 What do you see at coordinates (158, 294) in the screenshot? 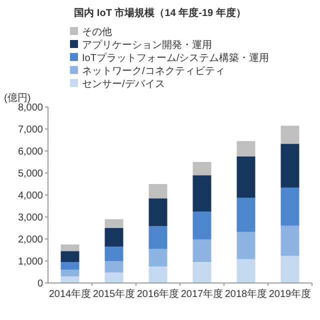
I see `x-tick-label: 2016年度` at bounding box center [158, 294].